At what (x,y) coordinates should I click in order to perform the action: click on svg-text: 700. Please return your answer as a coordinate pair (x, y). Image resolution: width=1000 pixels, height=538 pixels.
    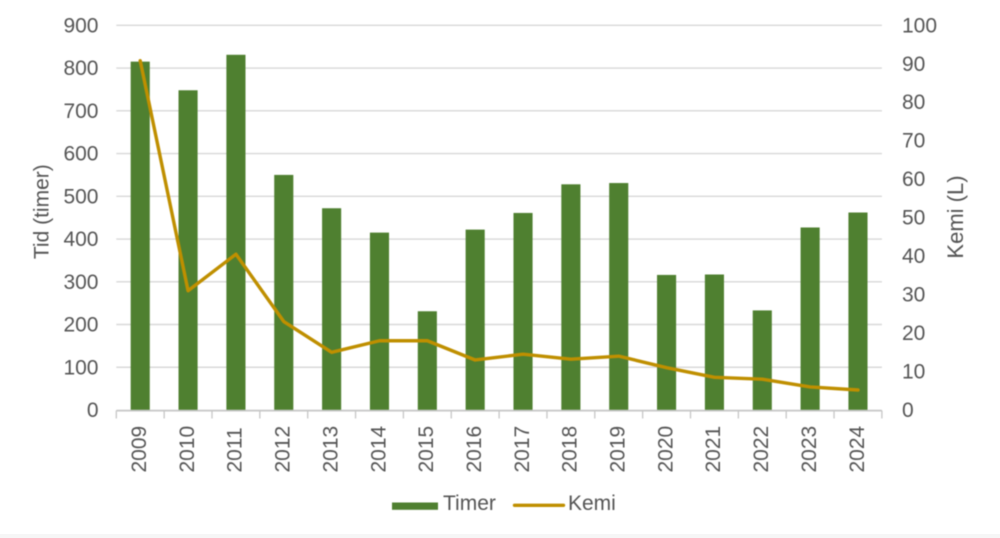
    Looking at the image, I should click on (80, 111).